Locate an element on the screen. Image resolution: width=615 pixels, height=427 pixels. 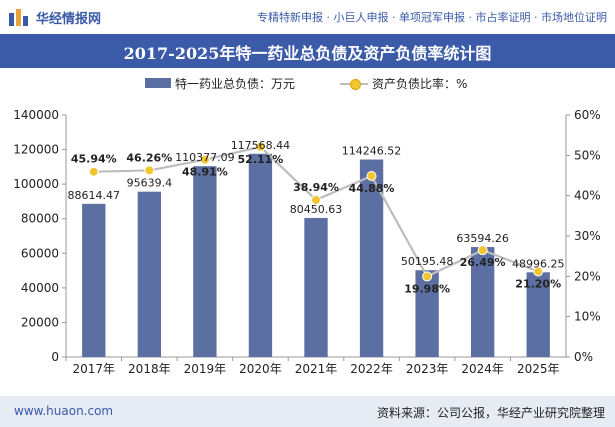
y-left-tick-label: 140000 is located at coordinates (36, 115).